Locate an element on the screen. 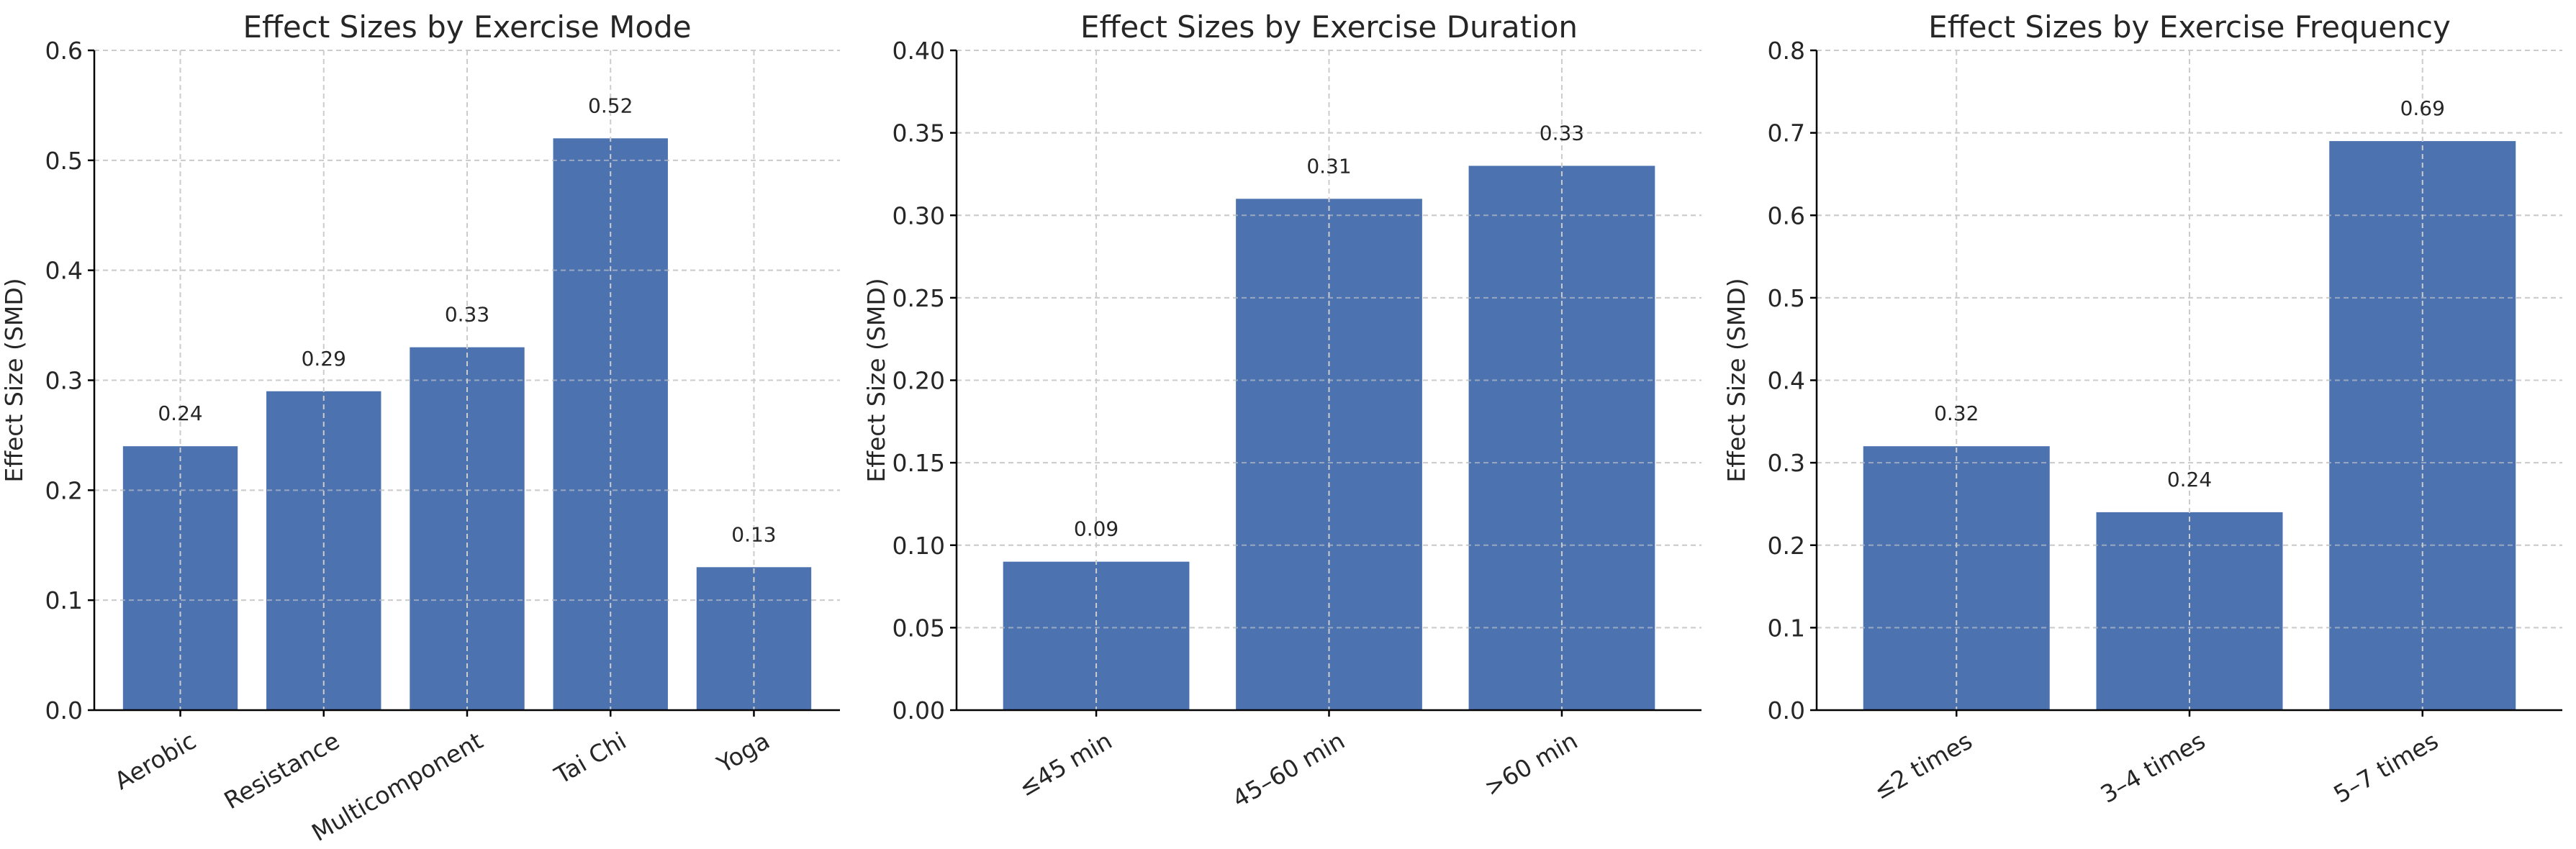  data-label: 0.31 is located at coordinates (1328, 166).